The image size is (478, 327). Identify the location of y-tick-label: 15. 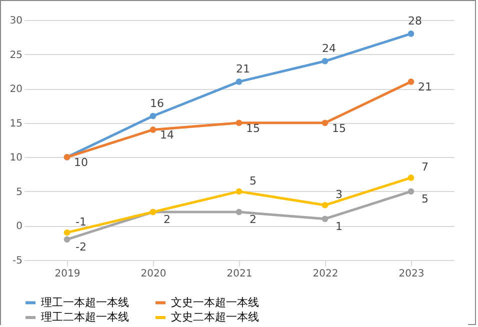
(16, 124).